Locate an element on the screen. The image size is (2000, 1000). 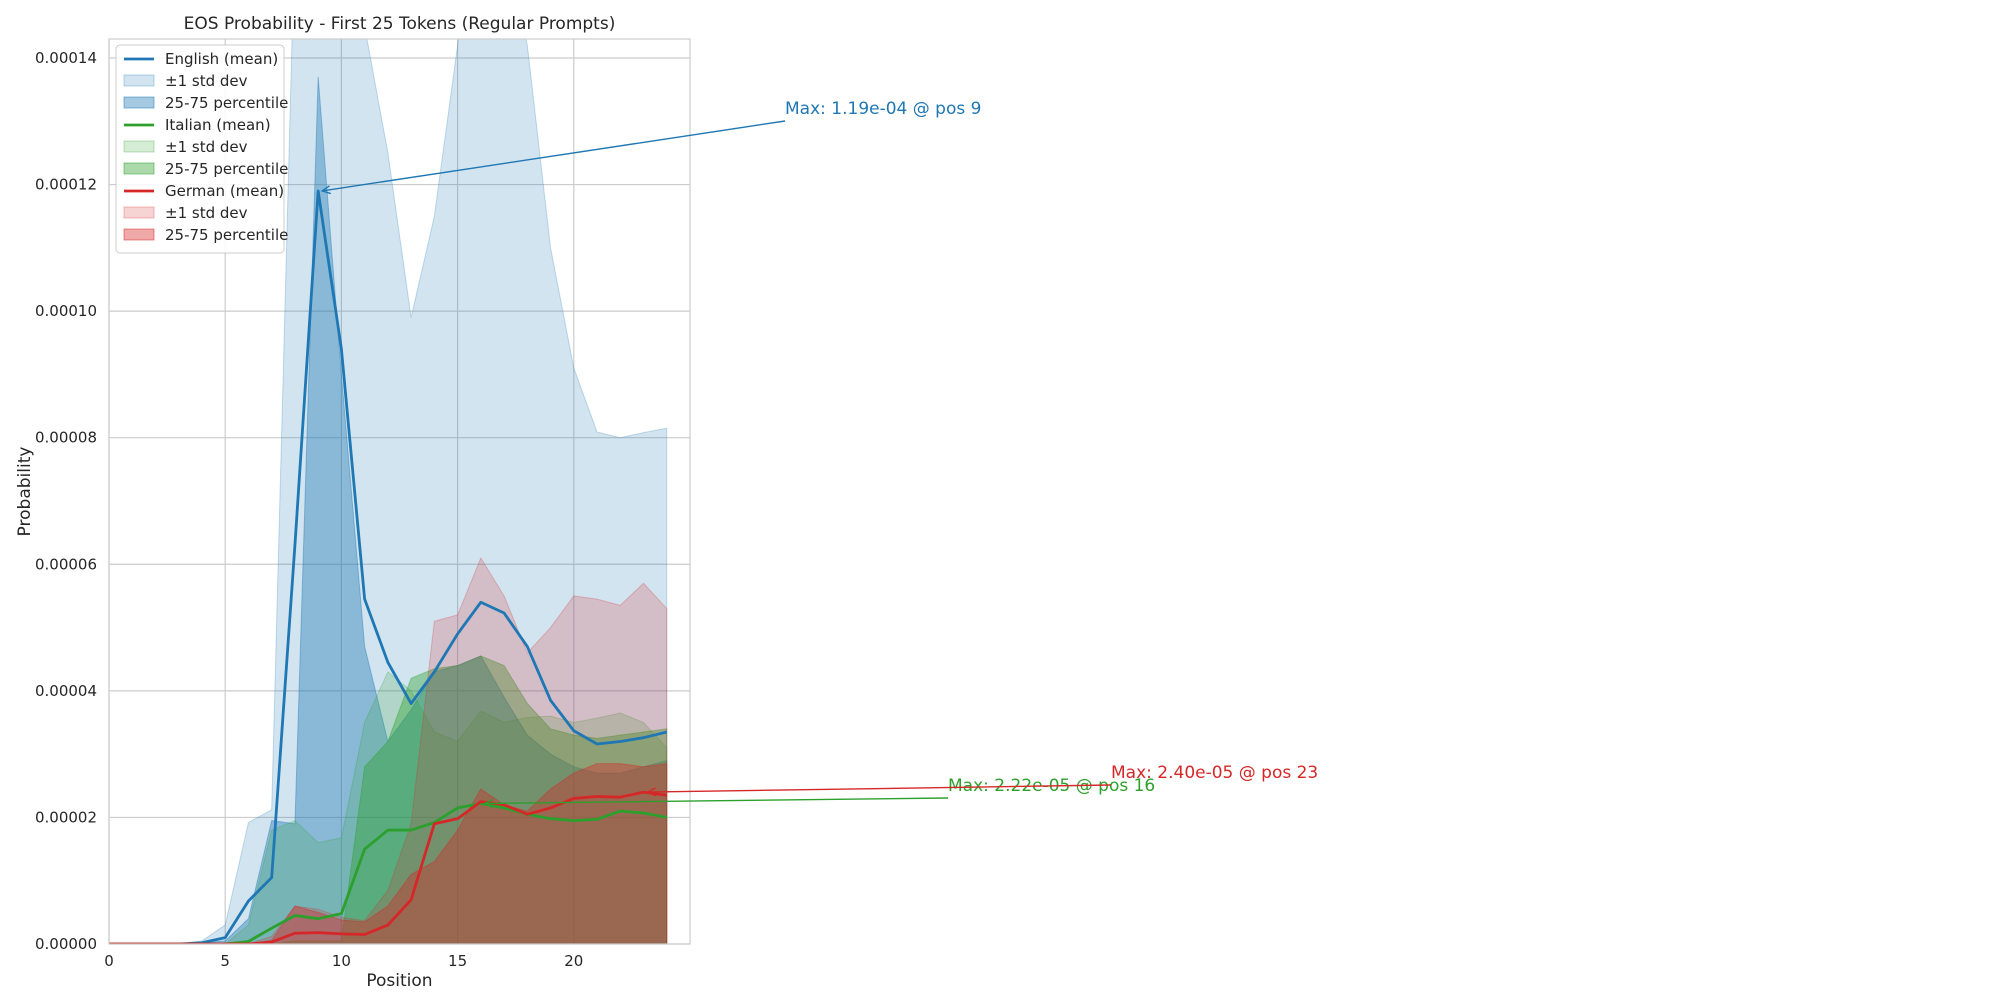
y-tick-label: 0.00008 is located at coordinates (66, 438).